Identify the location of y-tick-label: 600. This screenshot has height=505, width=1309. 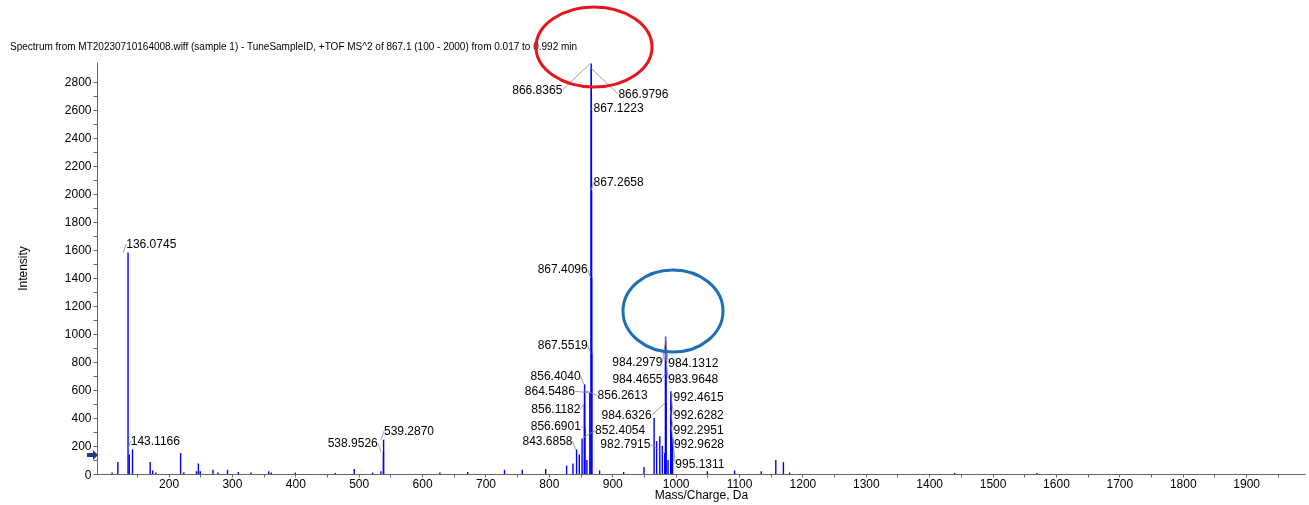
(81, 390).